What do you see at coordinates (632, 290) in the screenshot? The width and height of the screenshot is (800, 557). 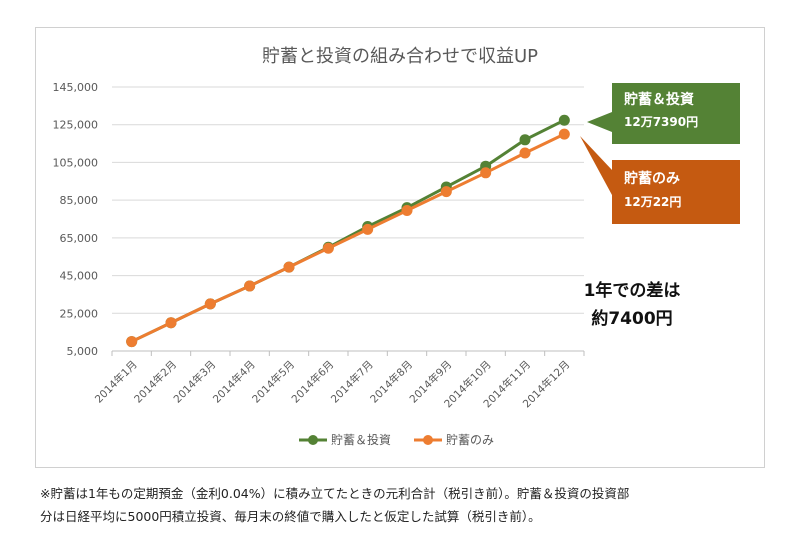 I see `difference-line1: 1年での差は` at bounding box center [632, 290].